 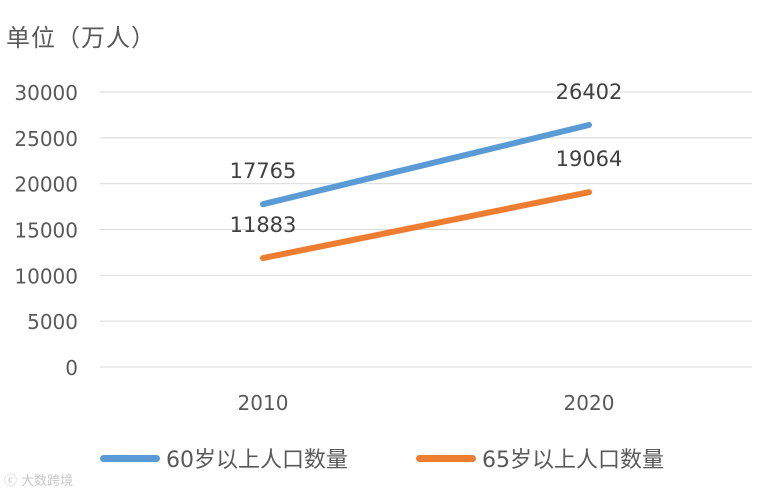 What do you see at coordinates (446, 458) in the screenshot?
I see `legend-swatch-65plus` at bounding box center [446, 458].